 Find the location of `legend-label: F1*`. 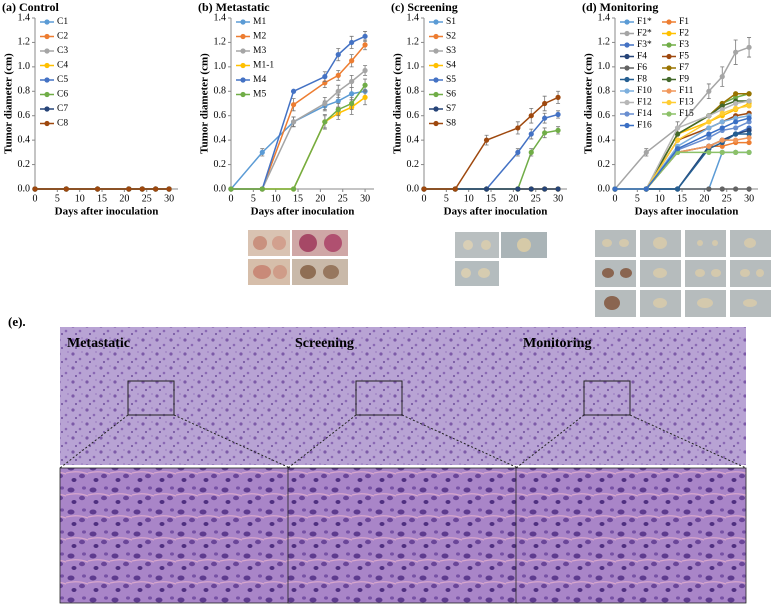

legend-label: F1* is located at coordinates (644, 22).